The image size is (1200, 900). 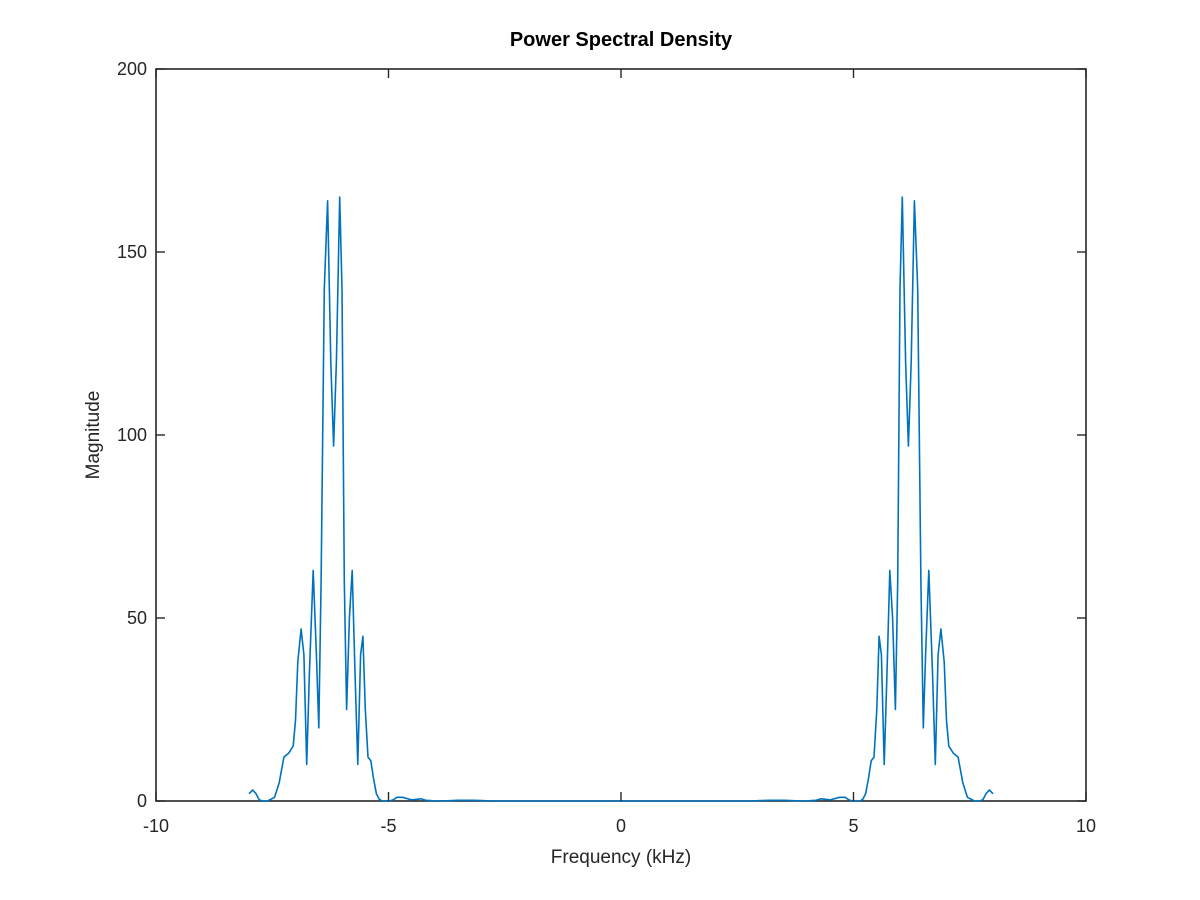 What do you see at coordinates (137, 618) in the screenshot?
I see `y-tick-label: 50` at bounding box center [137, 618].